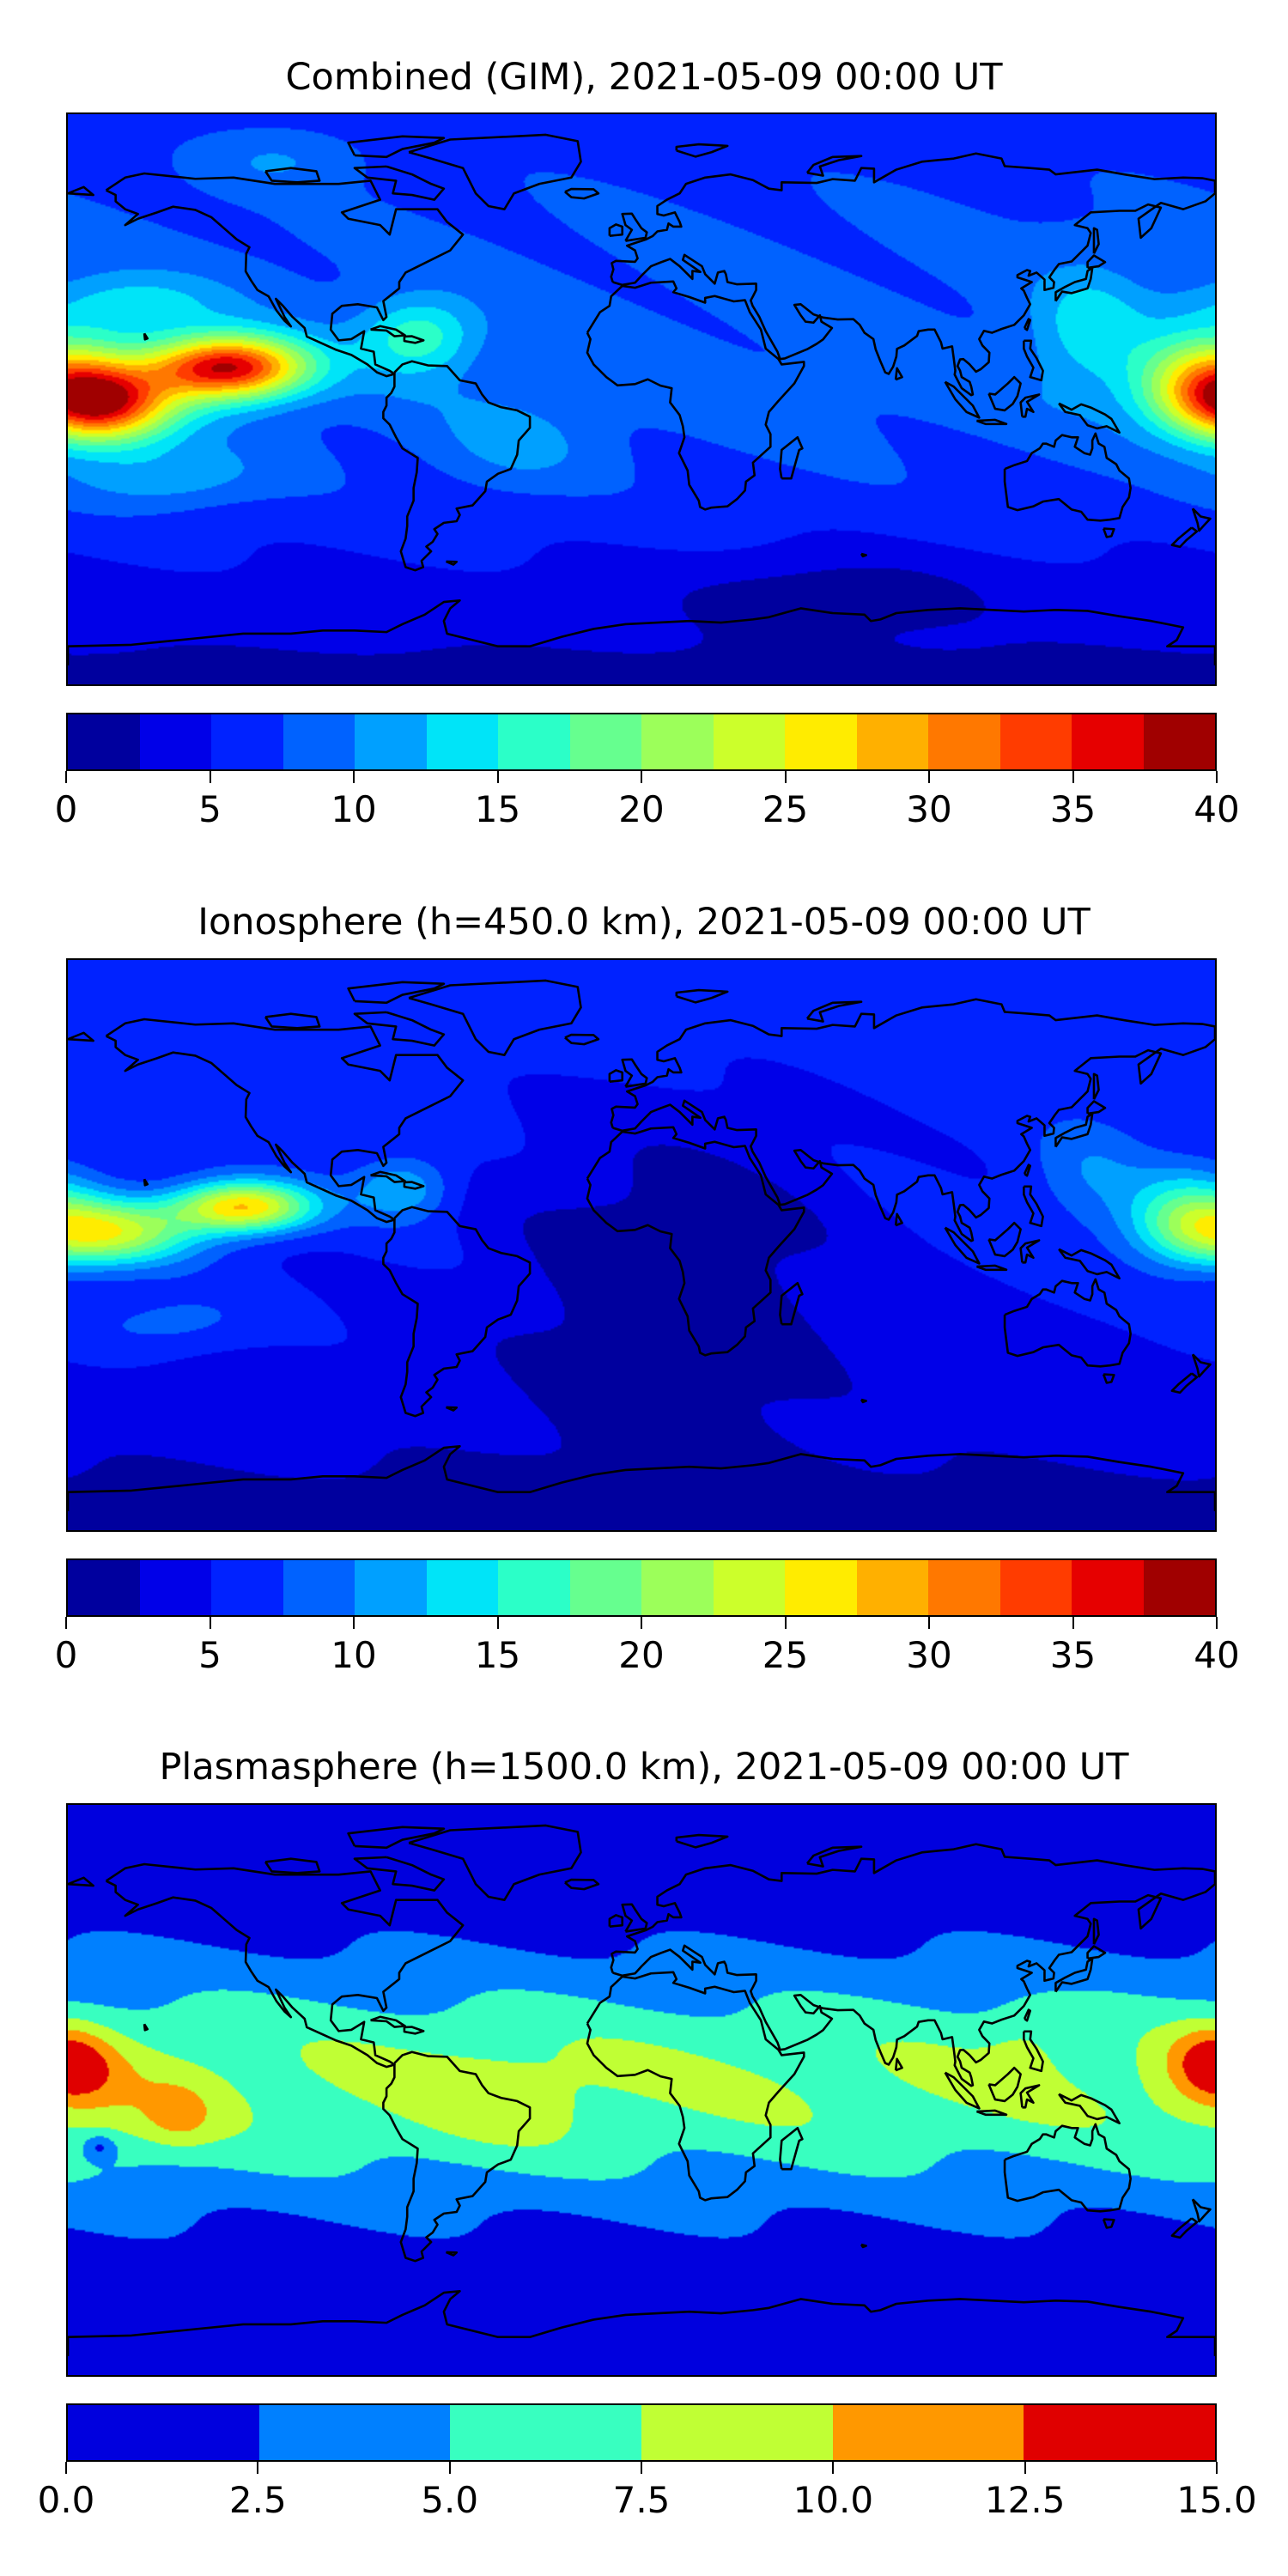 The height and width of the screenshot is (2576, 1288). I want to click on coastline-baffin-island, so click(399, 1874).